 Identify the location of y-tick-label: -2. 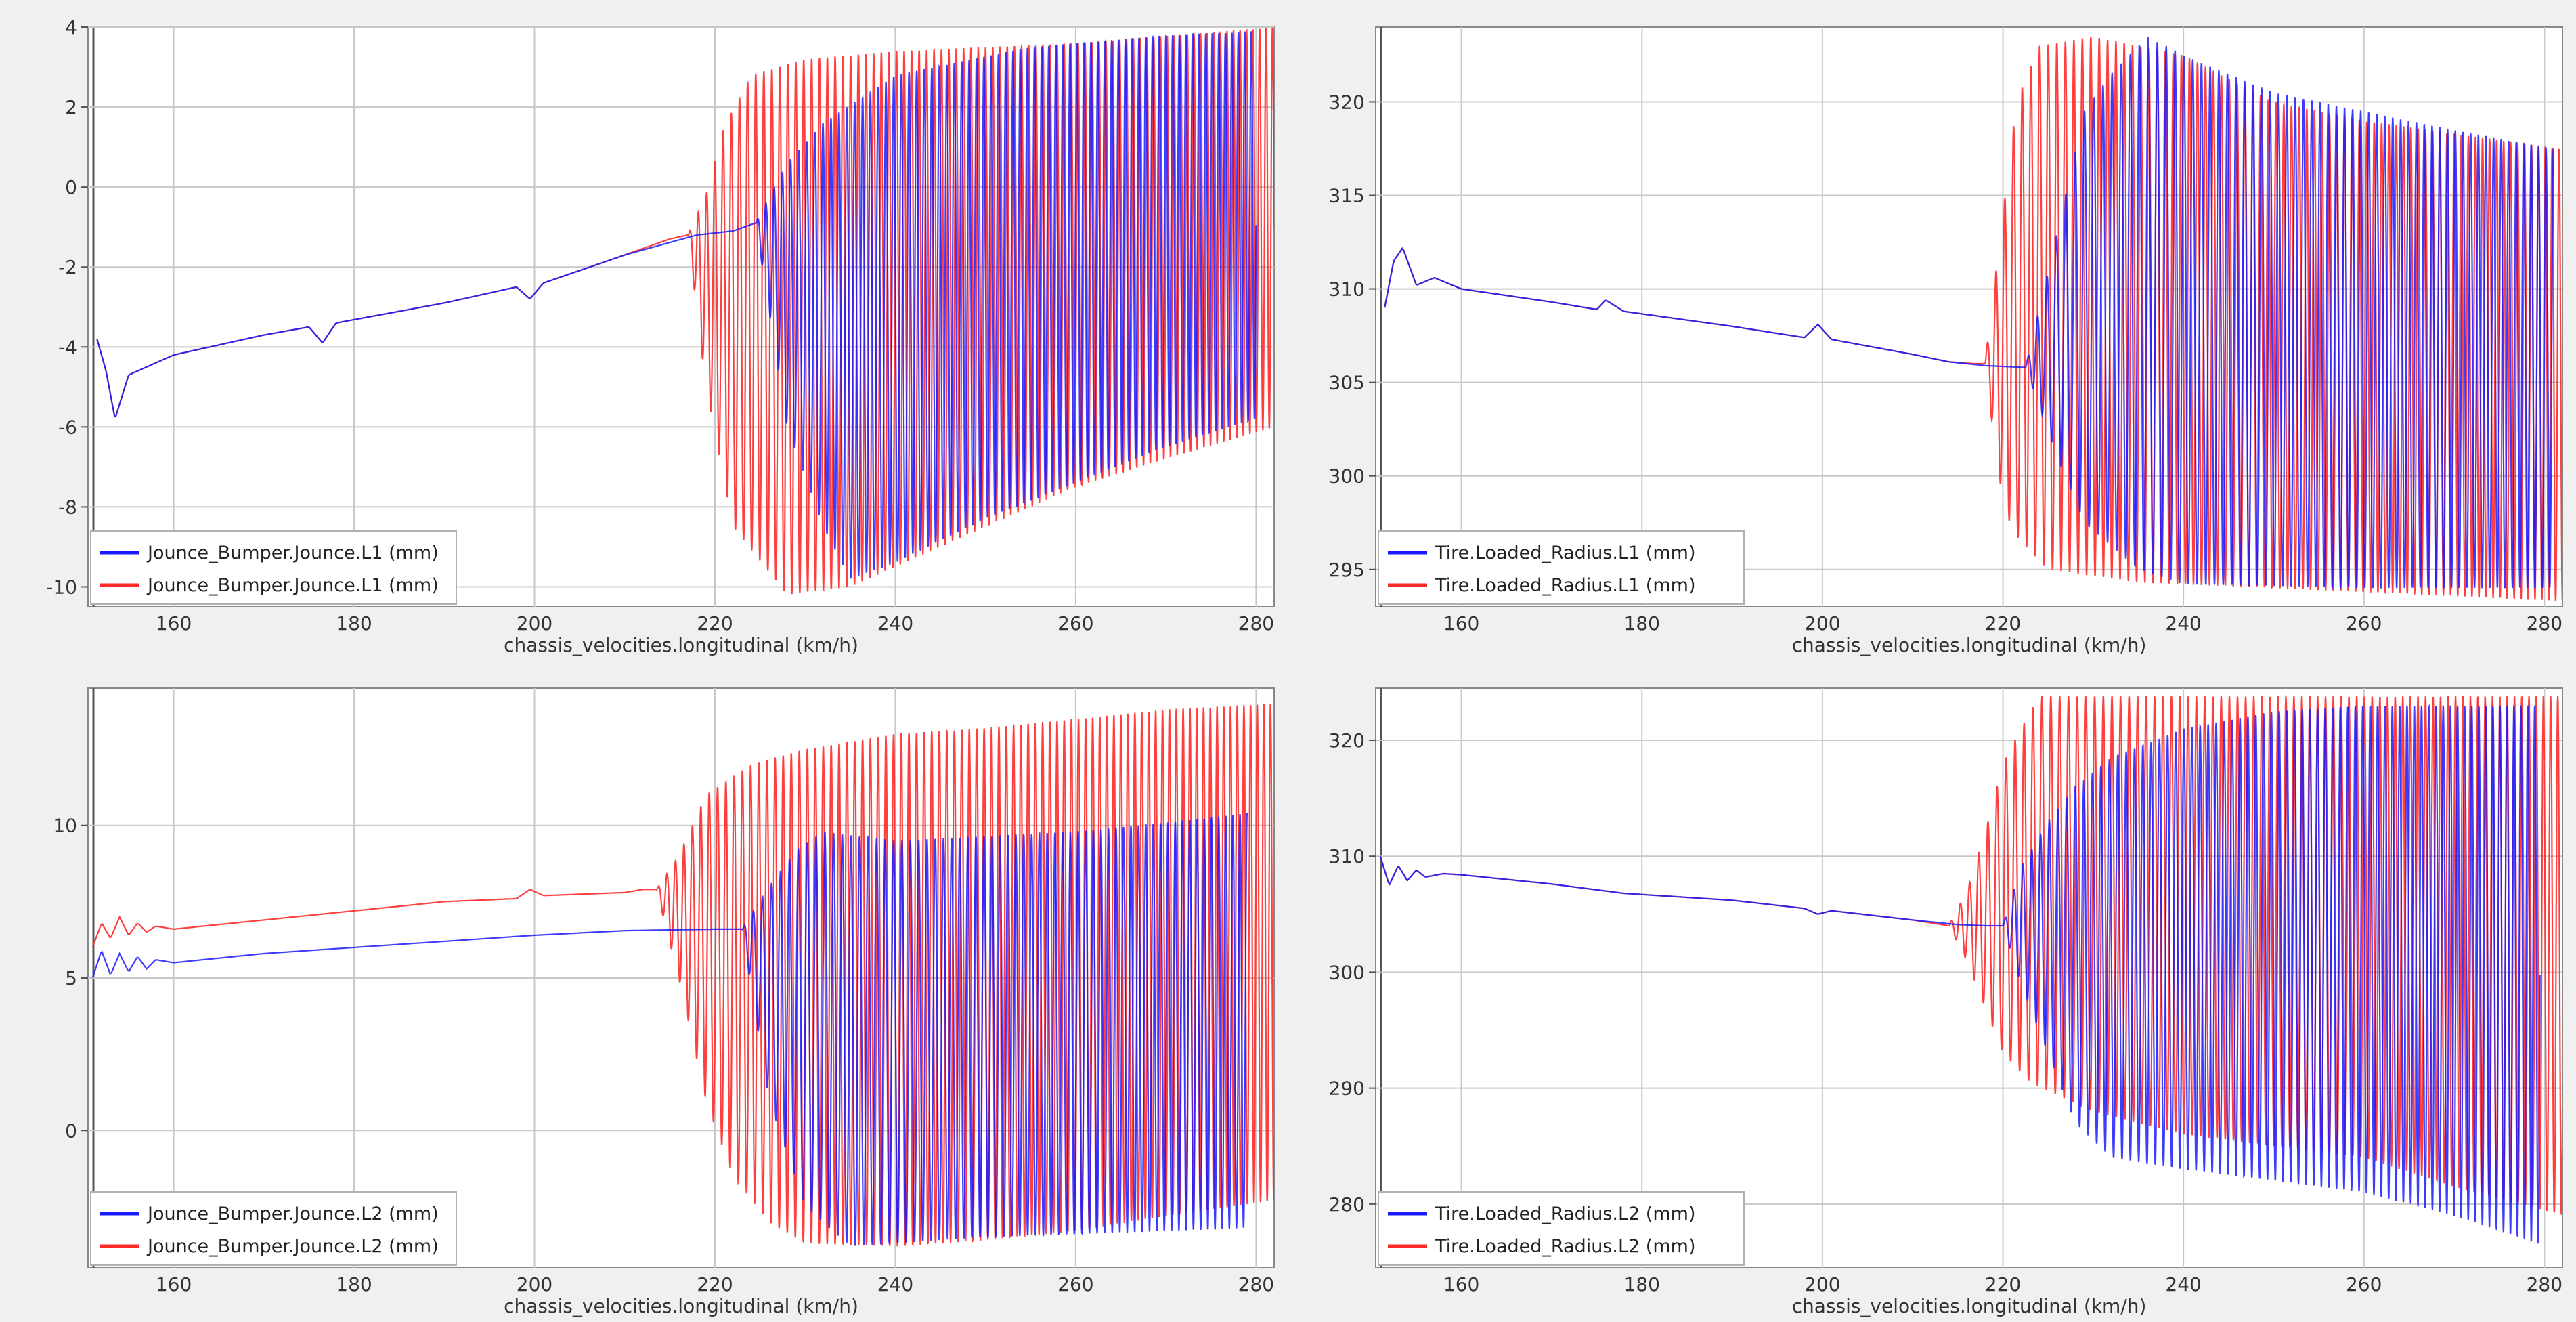
(67, 267).